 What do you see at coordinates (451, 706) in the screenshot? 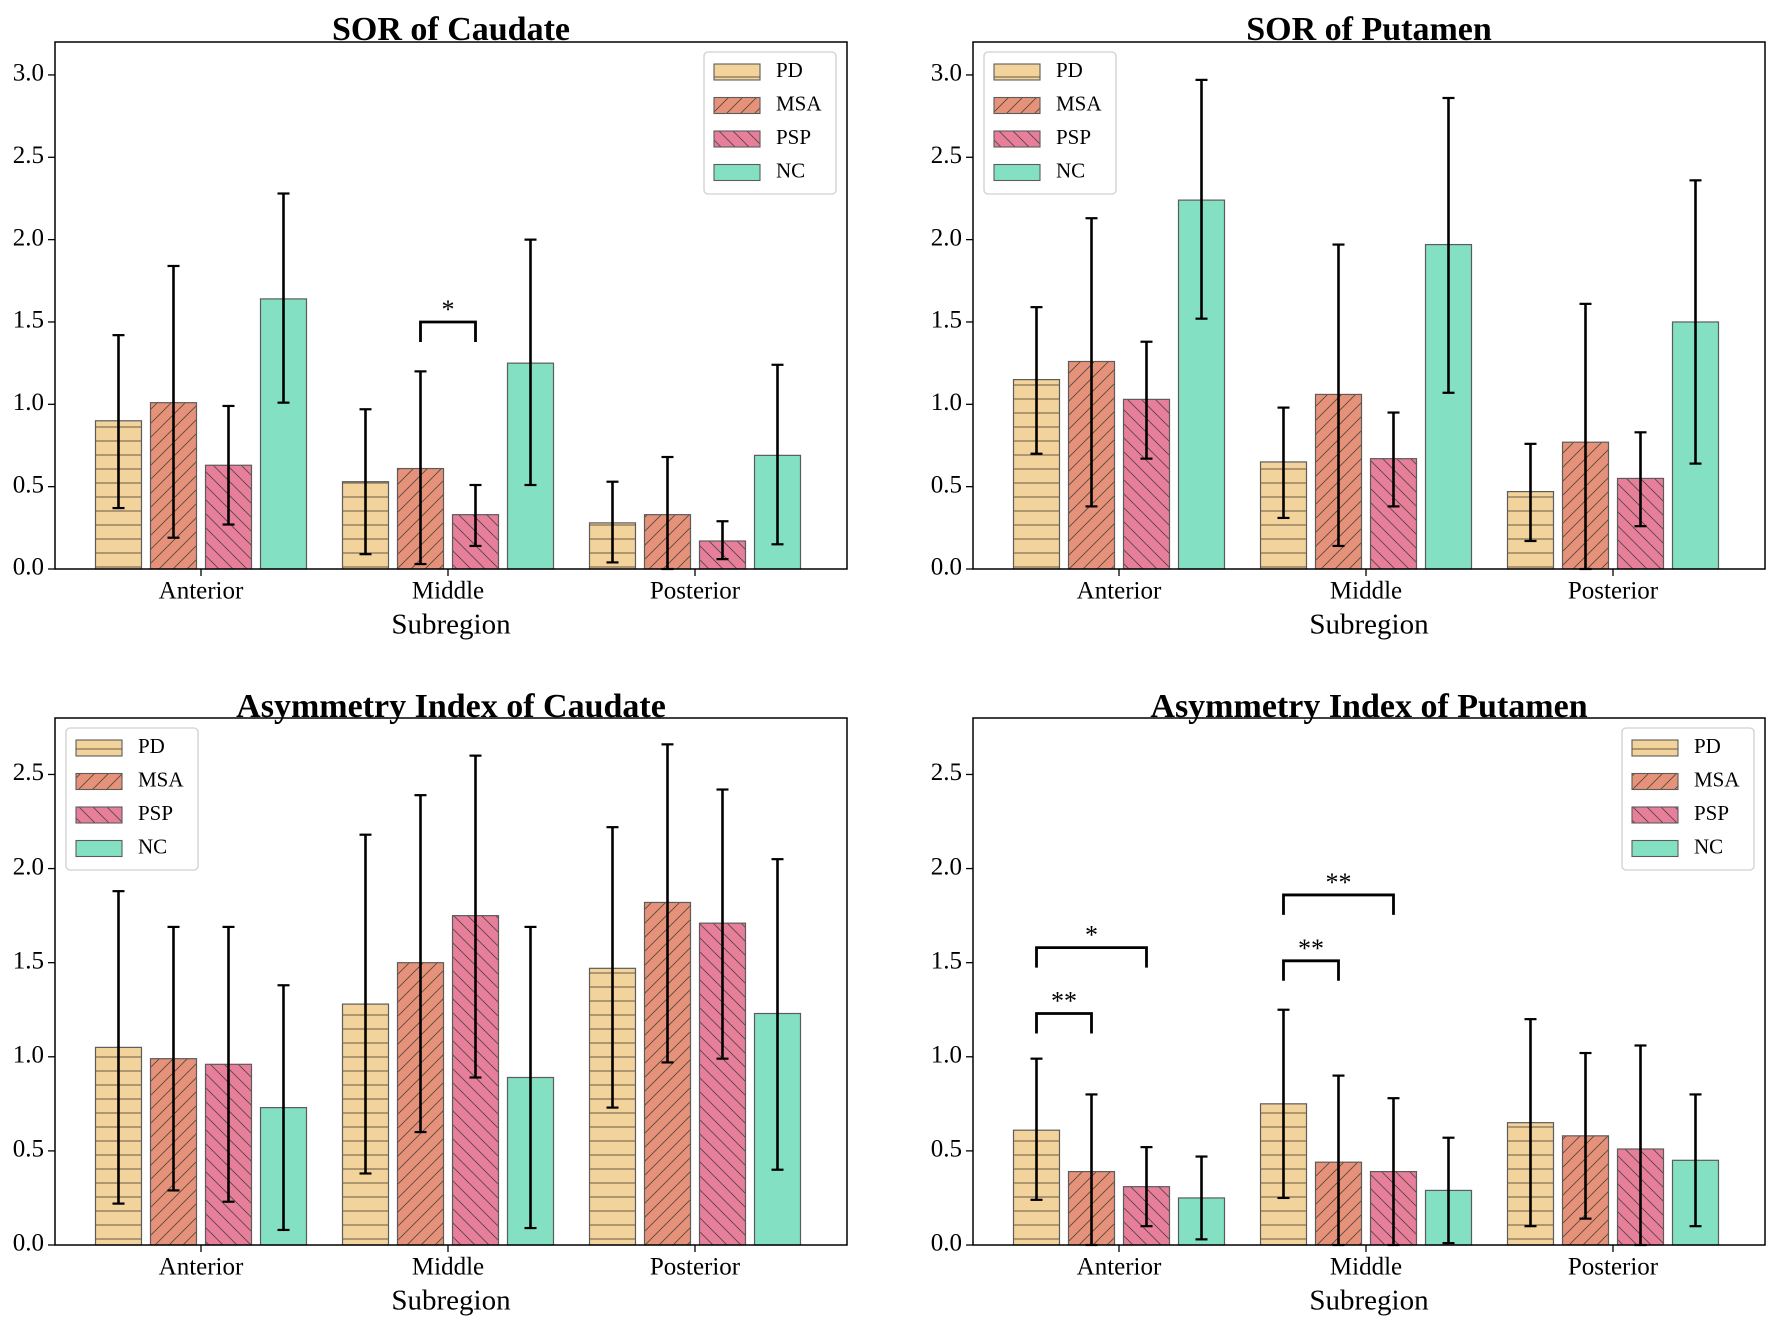
I see `chart-title: Asymmetry Index of Caudate` at bounding box center [451, 706].